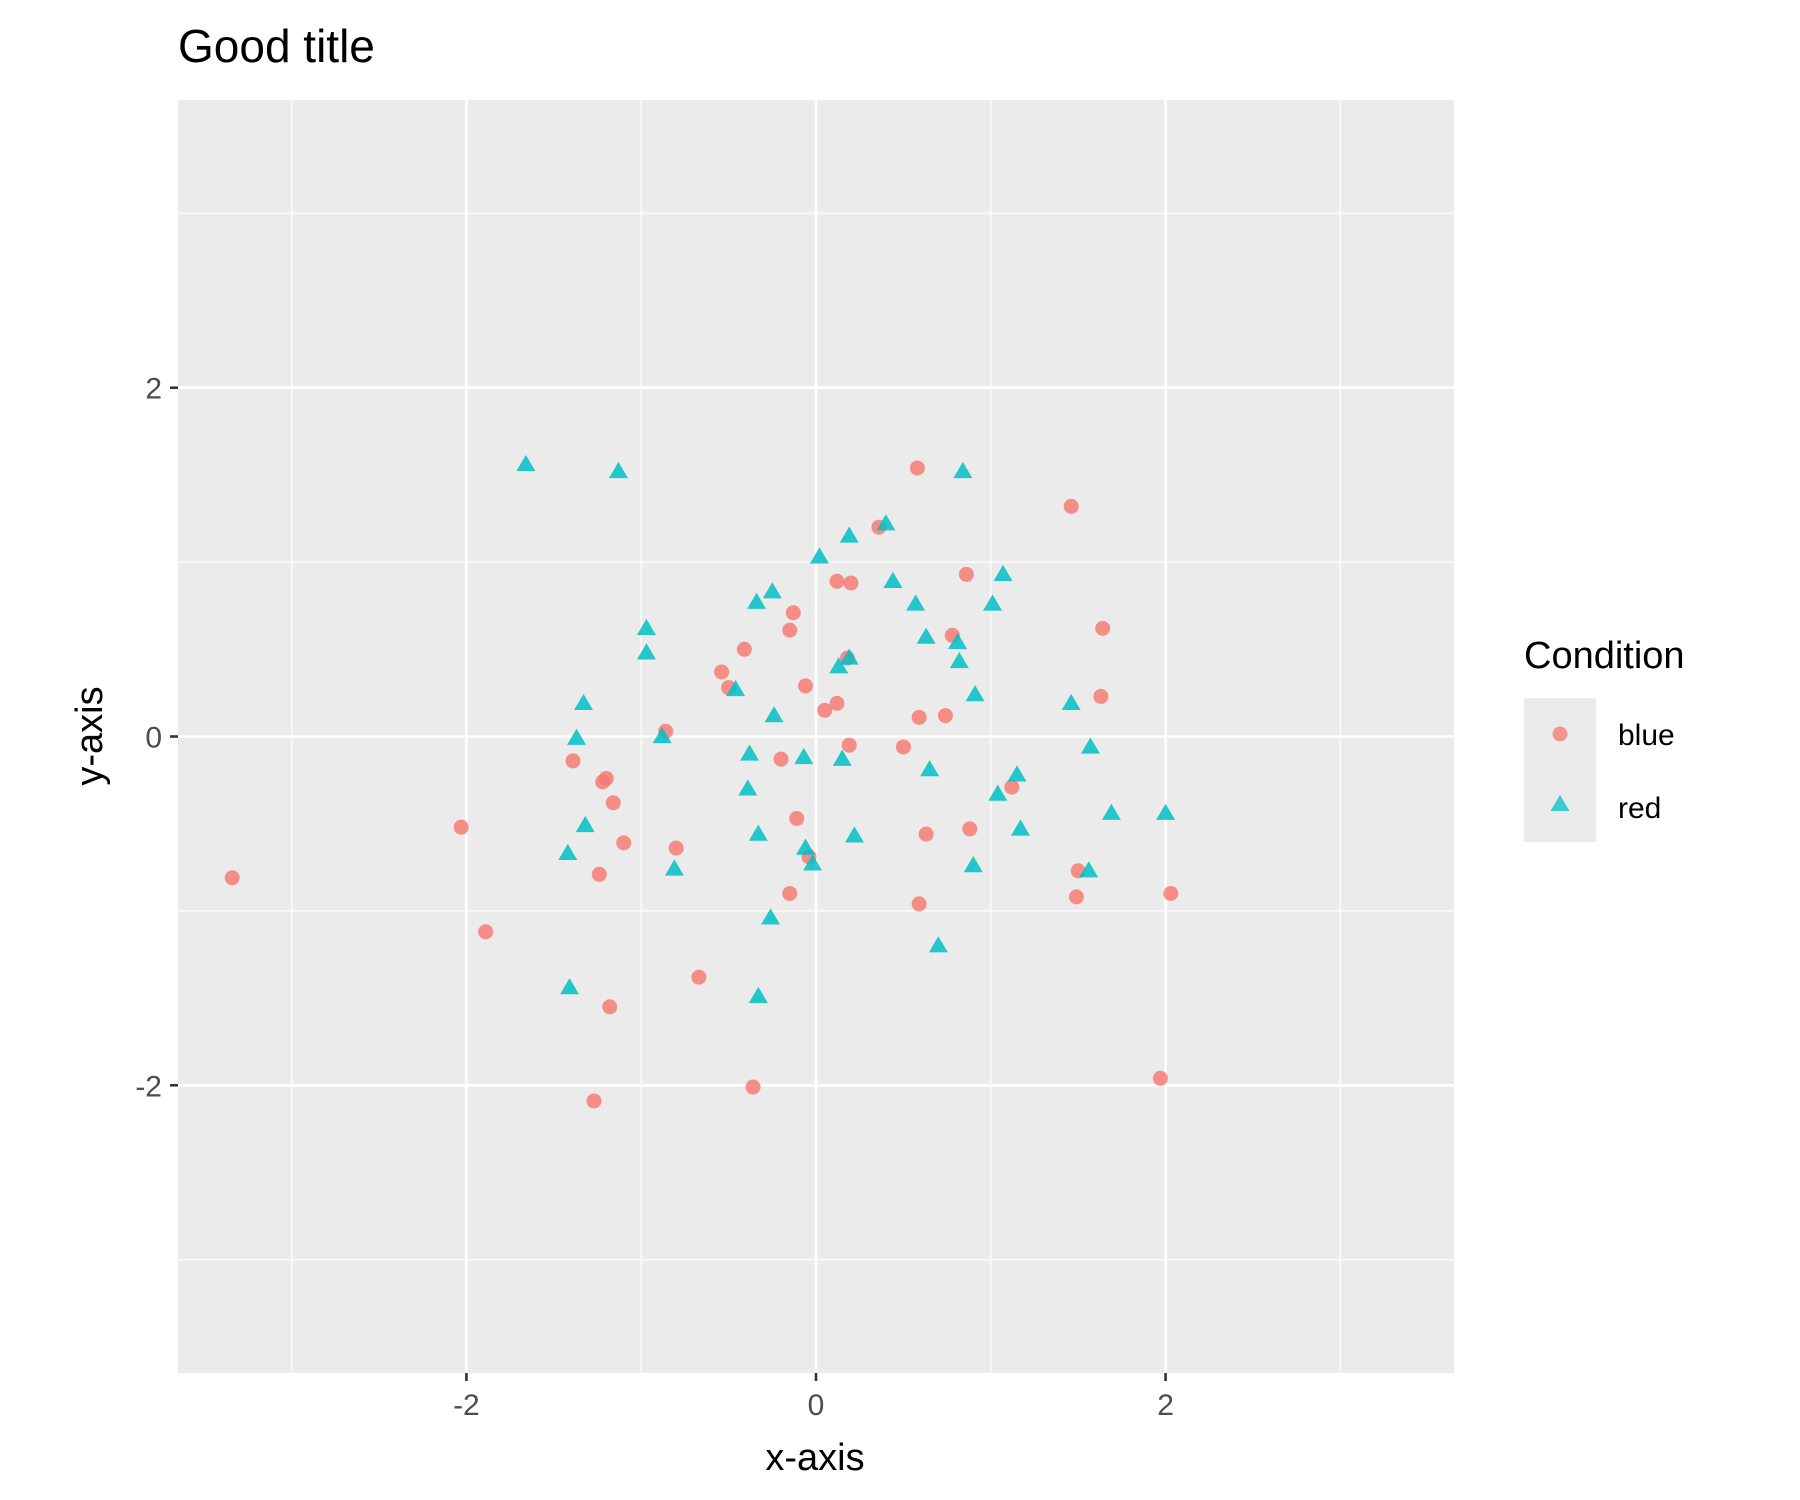 This screenshot has height=1500, width=1800. Describe the element at coordinates (816, 1405) in the screenshot. I see `x-tick-label: 0` at that location.